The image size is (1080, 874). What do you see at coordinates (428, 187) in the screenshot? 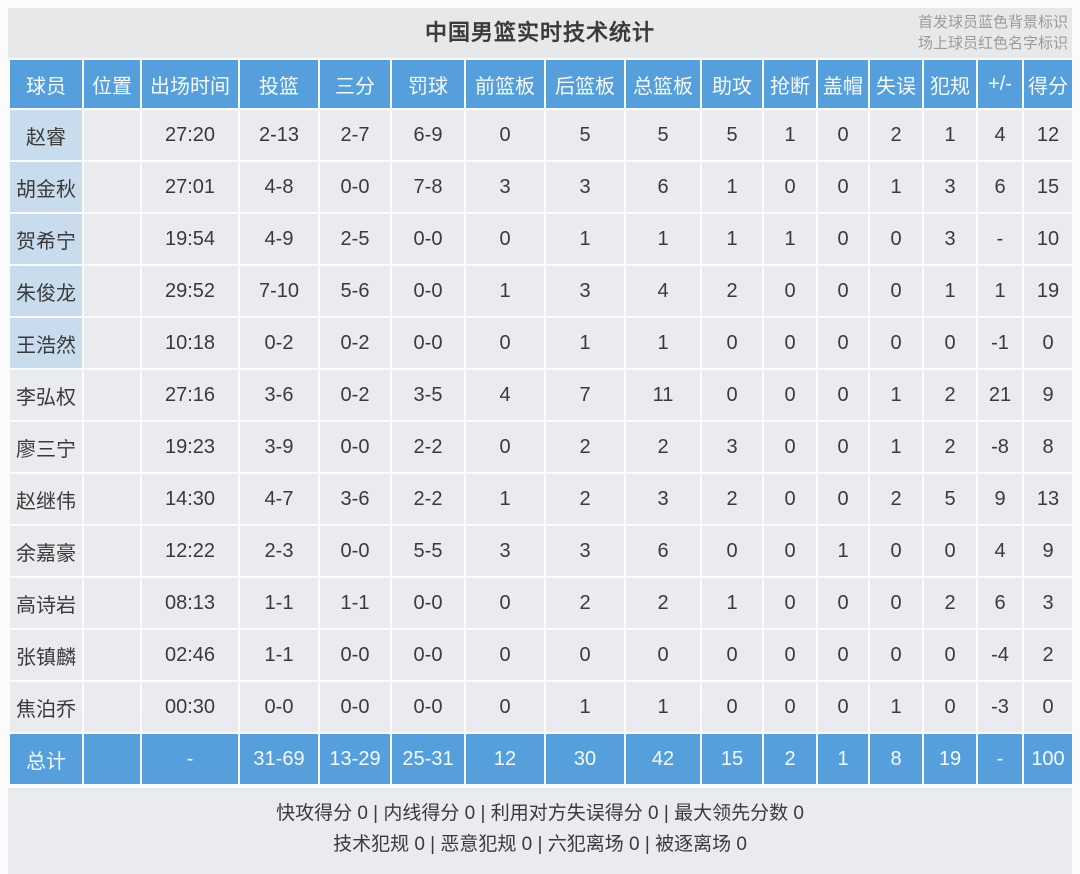
I see `stat-cell: 7-8` at bounding box center [428, 187].